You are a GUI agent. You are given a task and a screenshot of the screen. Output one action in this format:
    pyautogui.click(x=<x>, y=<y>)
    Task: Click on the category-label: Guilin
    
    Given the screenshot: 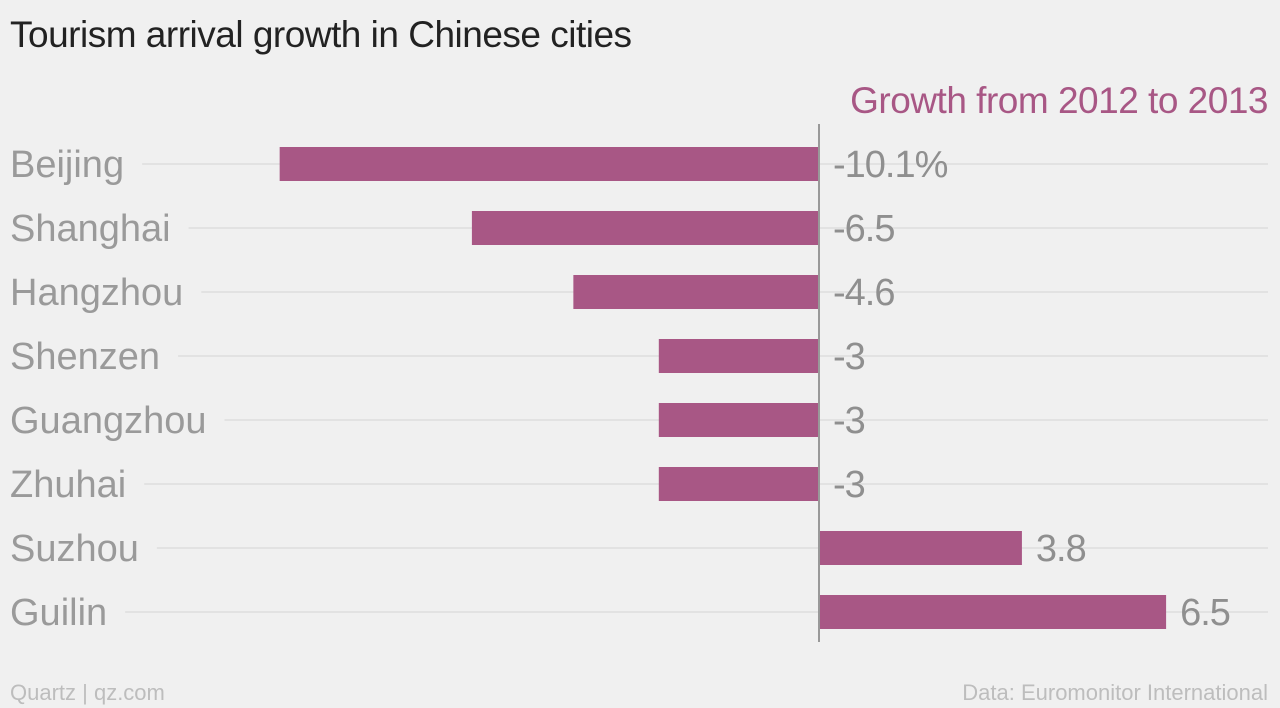 What is the action you would take?
    pyautogui.click(x=58, y=613)
    